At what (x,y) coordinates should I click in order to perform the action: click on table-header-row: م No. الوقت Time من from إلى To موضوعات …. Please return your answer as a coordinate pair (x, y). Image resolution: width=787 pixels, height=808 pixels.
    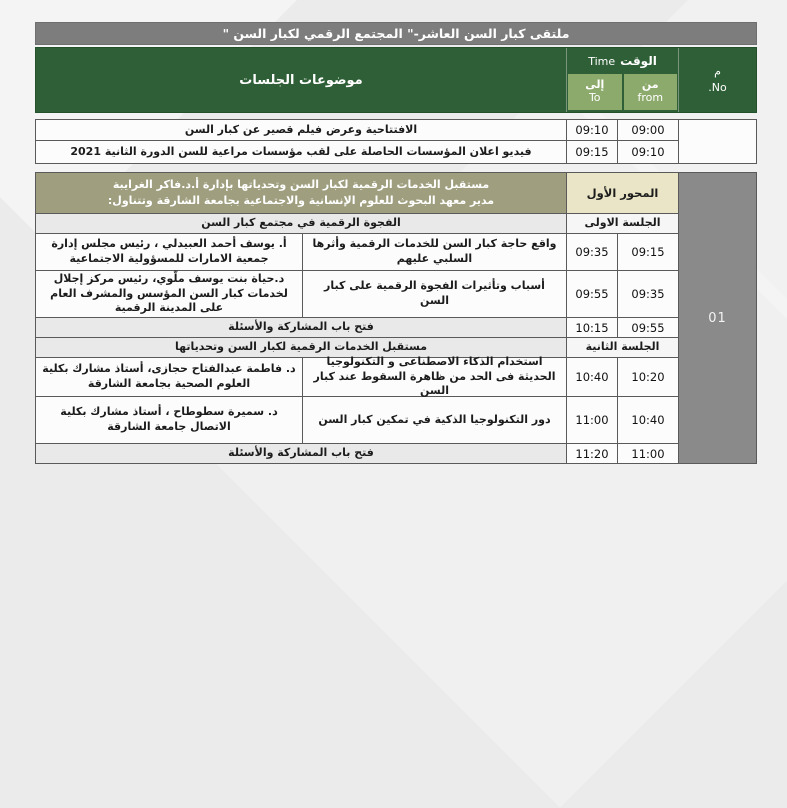
    Looking at the image, I should click on (396, 80).